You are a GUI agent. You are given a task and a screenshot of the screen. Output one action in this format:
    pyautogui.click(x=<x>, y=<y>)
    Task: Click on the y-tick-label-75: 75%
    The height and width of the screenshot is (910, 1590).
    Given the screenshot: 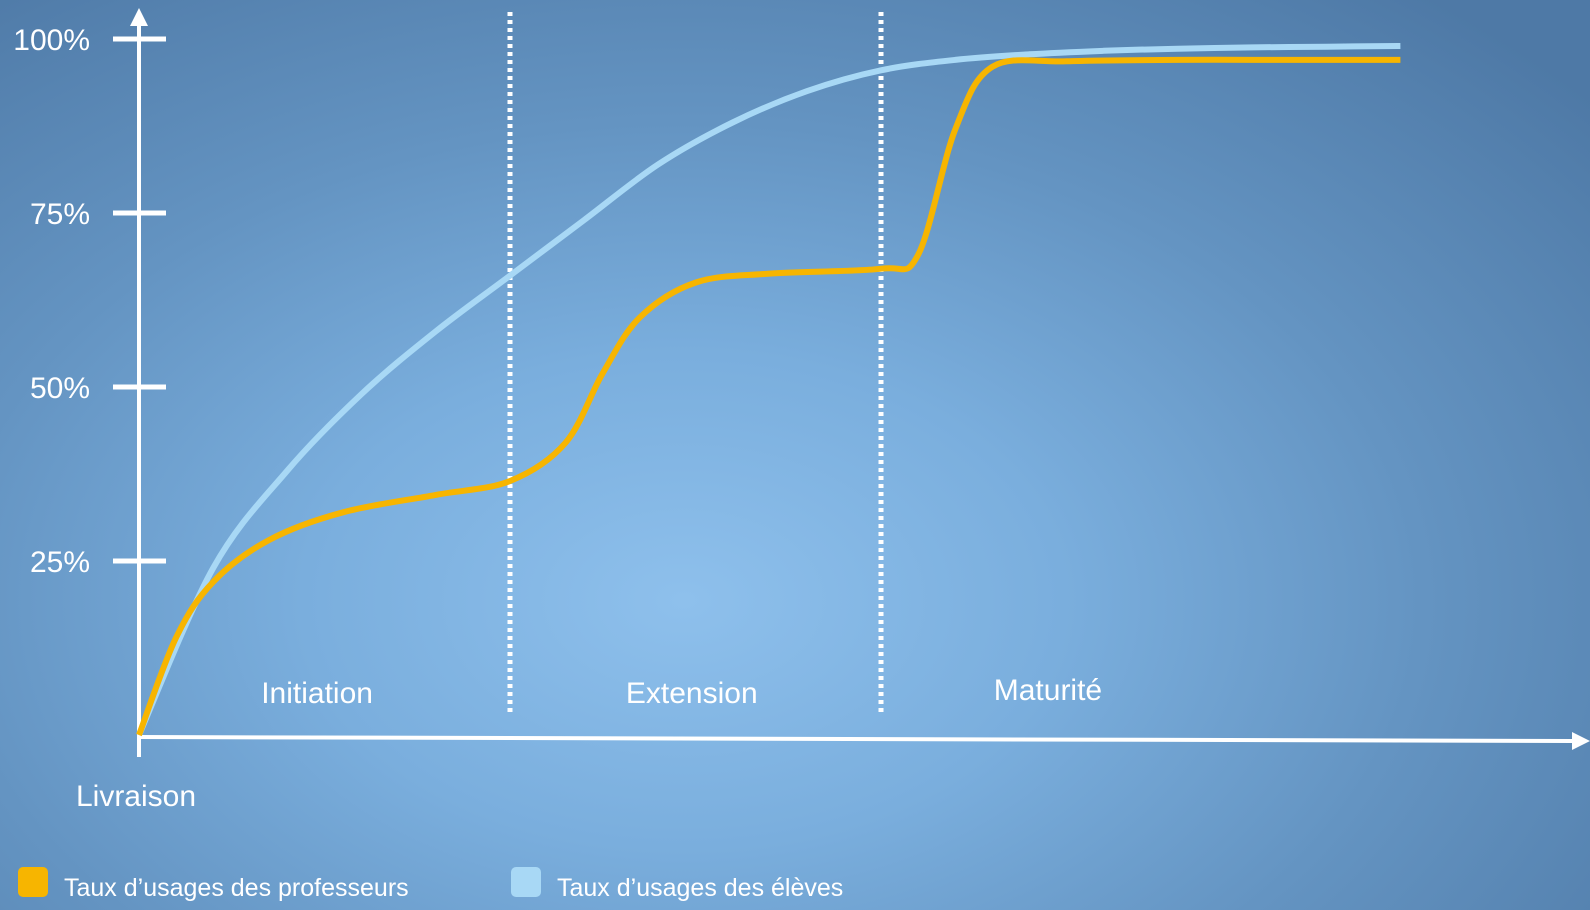 What is the action you would take?
    pyautogui.click(x=60, y=214)
    